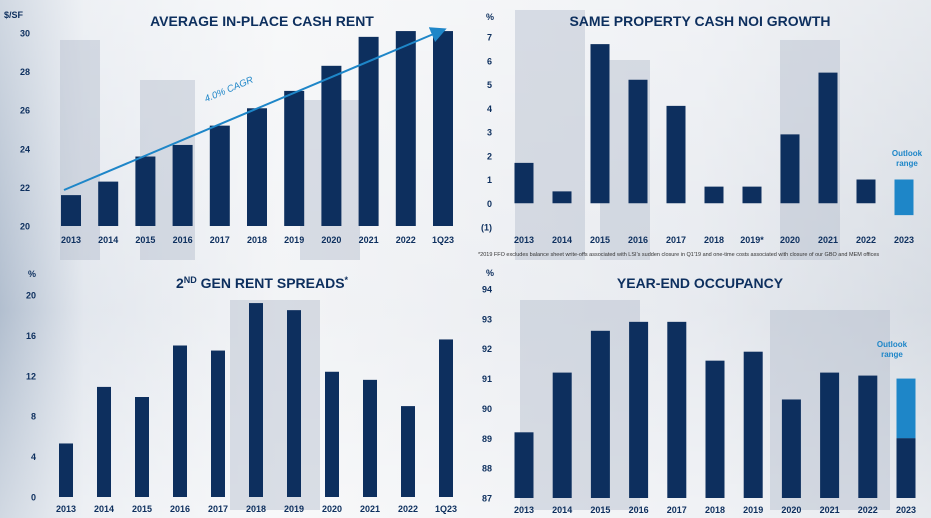 Image resolution: width=931 pixels, height=518 pixels. What do you see at coordinates (487, 469) in the screenshot?
I see `y-tick-label: 88` at bounding box center [487, 469].